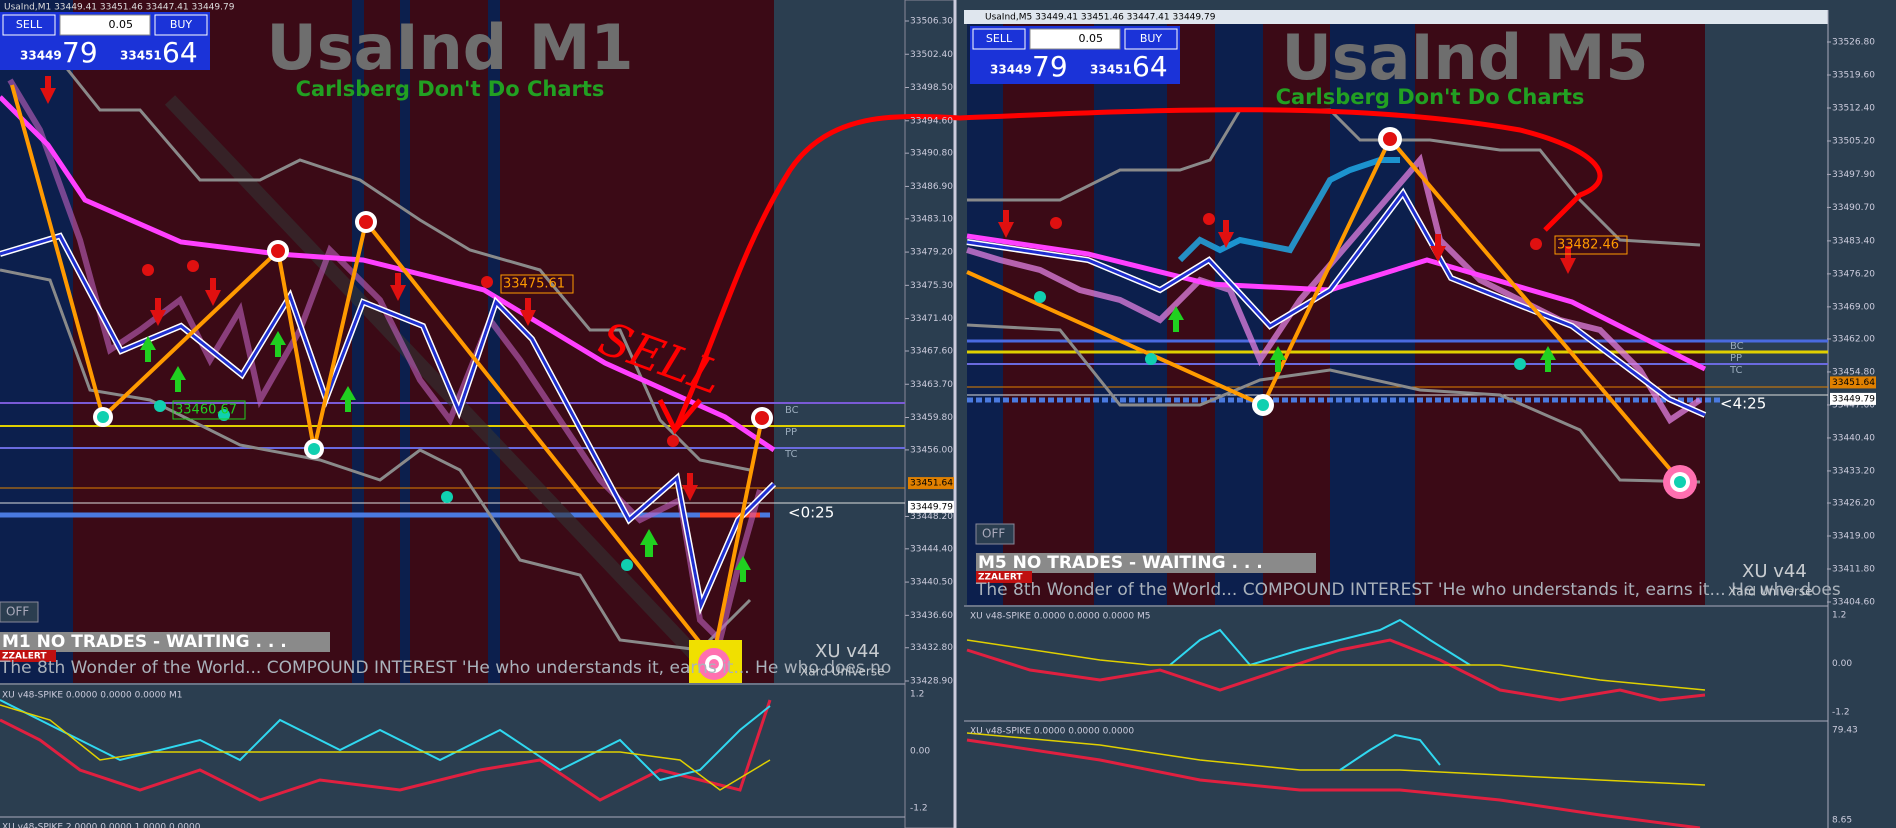 This screenshot has width=1896, height=828. What do you see at coordinates (144, 642) in the screenshot?
I see `status: M1 NO TRADES - WAITING . . .` at bounding box center [144, 642].